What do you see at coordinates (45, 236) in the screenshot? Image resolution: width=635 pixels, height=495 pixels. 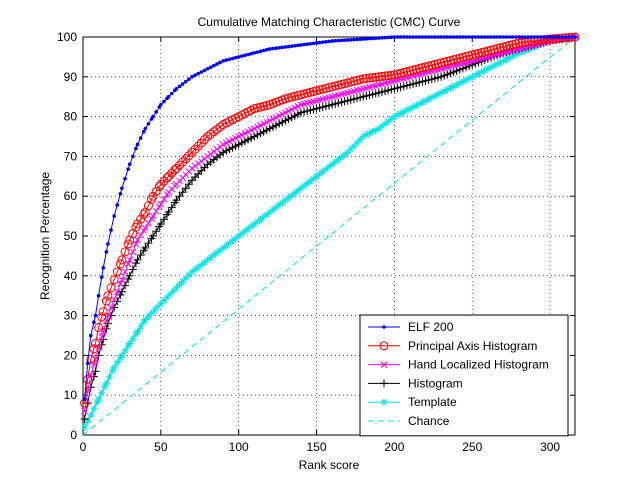 I see `y-axis-label: Recognition Percentage` at bounding box center [45, 236].